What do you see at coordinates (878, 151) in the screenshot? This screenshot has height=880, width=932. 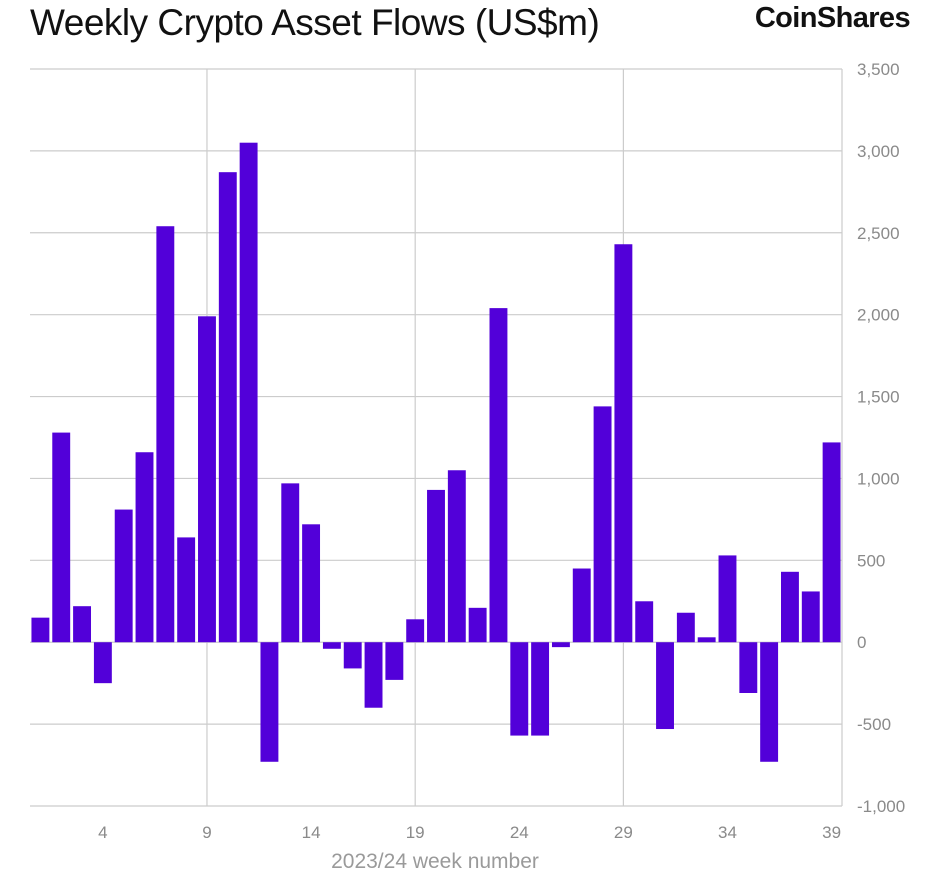 I see `y-tick-label: 3,000` at bounding box center [878, 151].